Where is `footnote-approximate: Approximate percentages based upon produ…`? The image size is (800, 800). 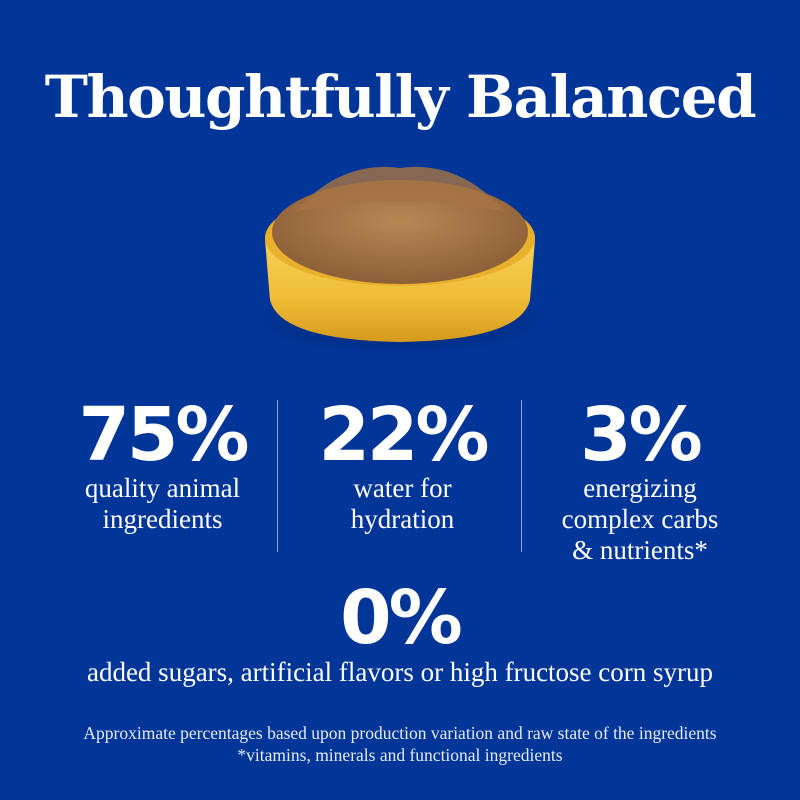 footnote-approximate: Approximate percentages based upon produ… is located at coordinates (400, 733).